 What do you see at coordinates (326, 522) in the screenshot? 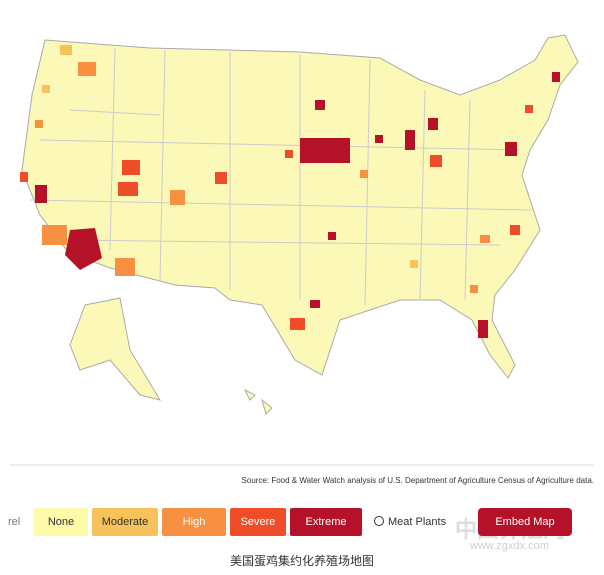
I see `legend-item: Extreme` at bounding box center [326, 522].